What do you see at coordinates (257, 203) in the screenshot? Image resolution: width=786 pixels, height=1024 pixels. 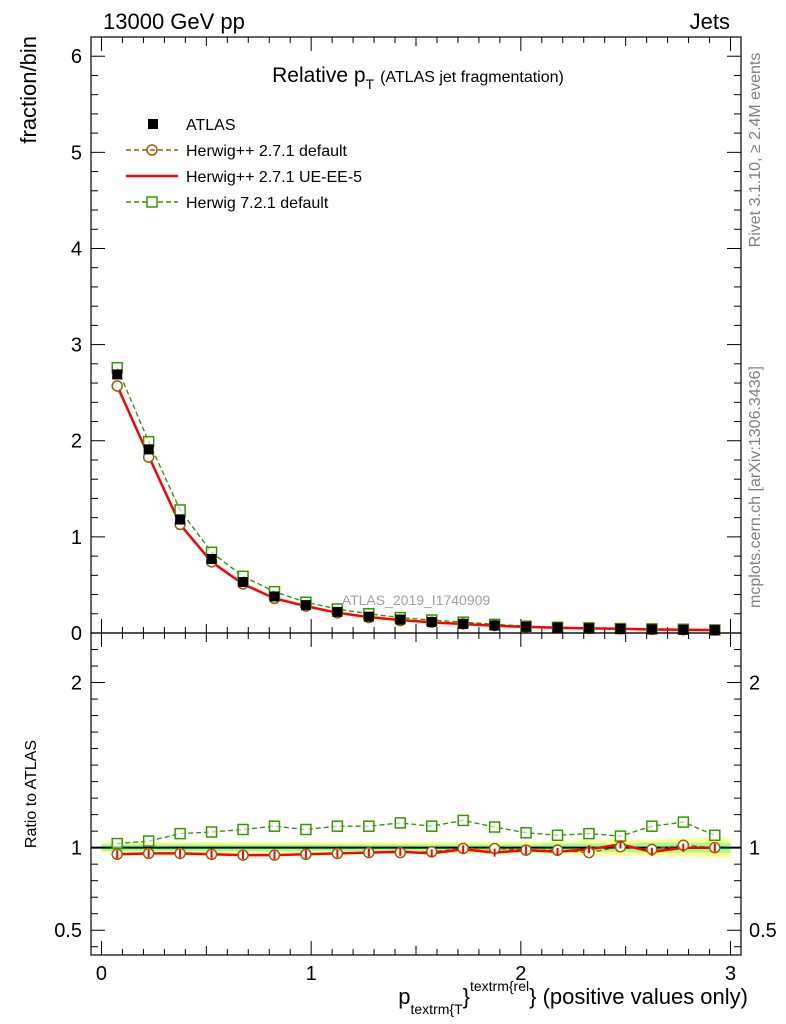 I see `legend-label-herwig7: Herwig 7.2.1 default` at bounding box center [257, 203].